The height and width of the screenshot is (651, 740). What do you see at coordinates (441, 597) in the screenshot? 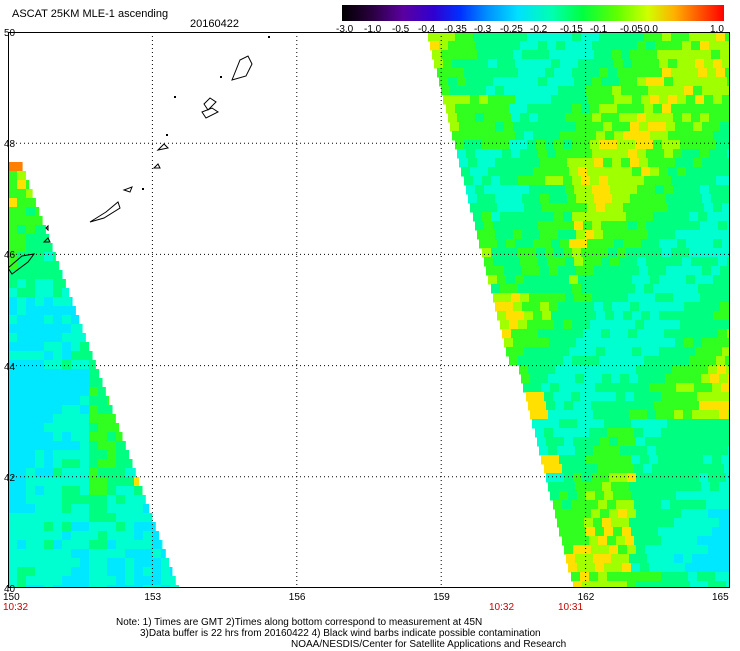
I see `longitude-label: 159` at bounding box center [441, 597].